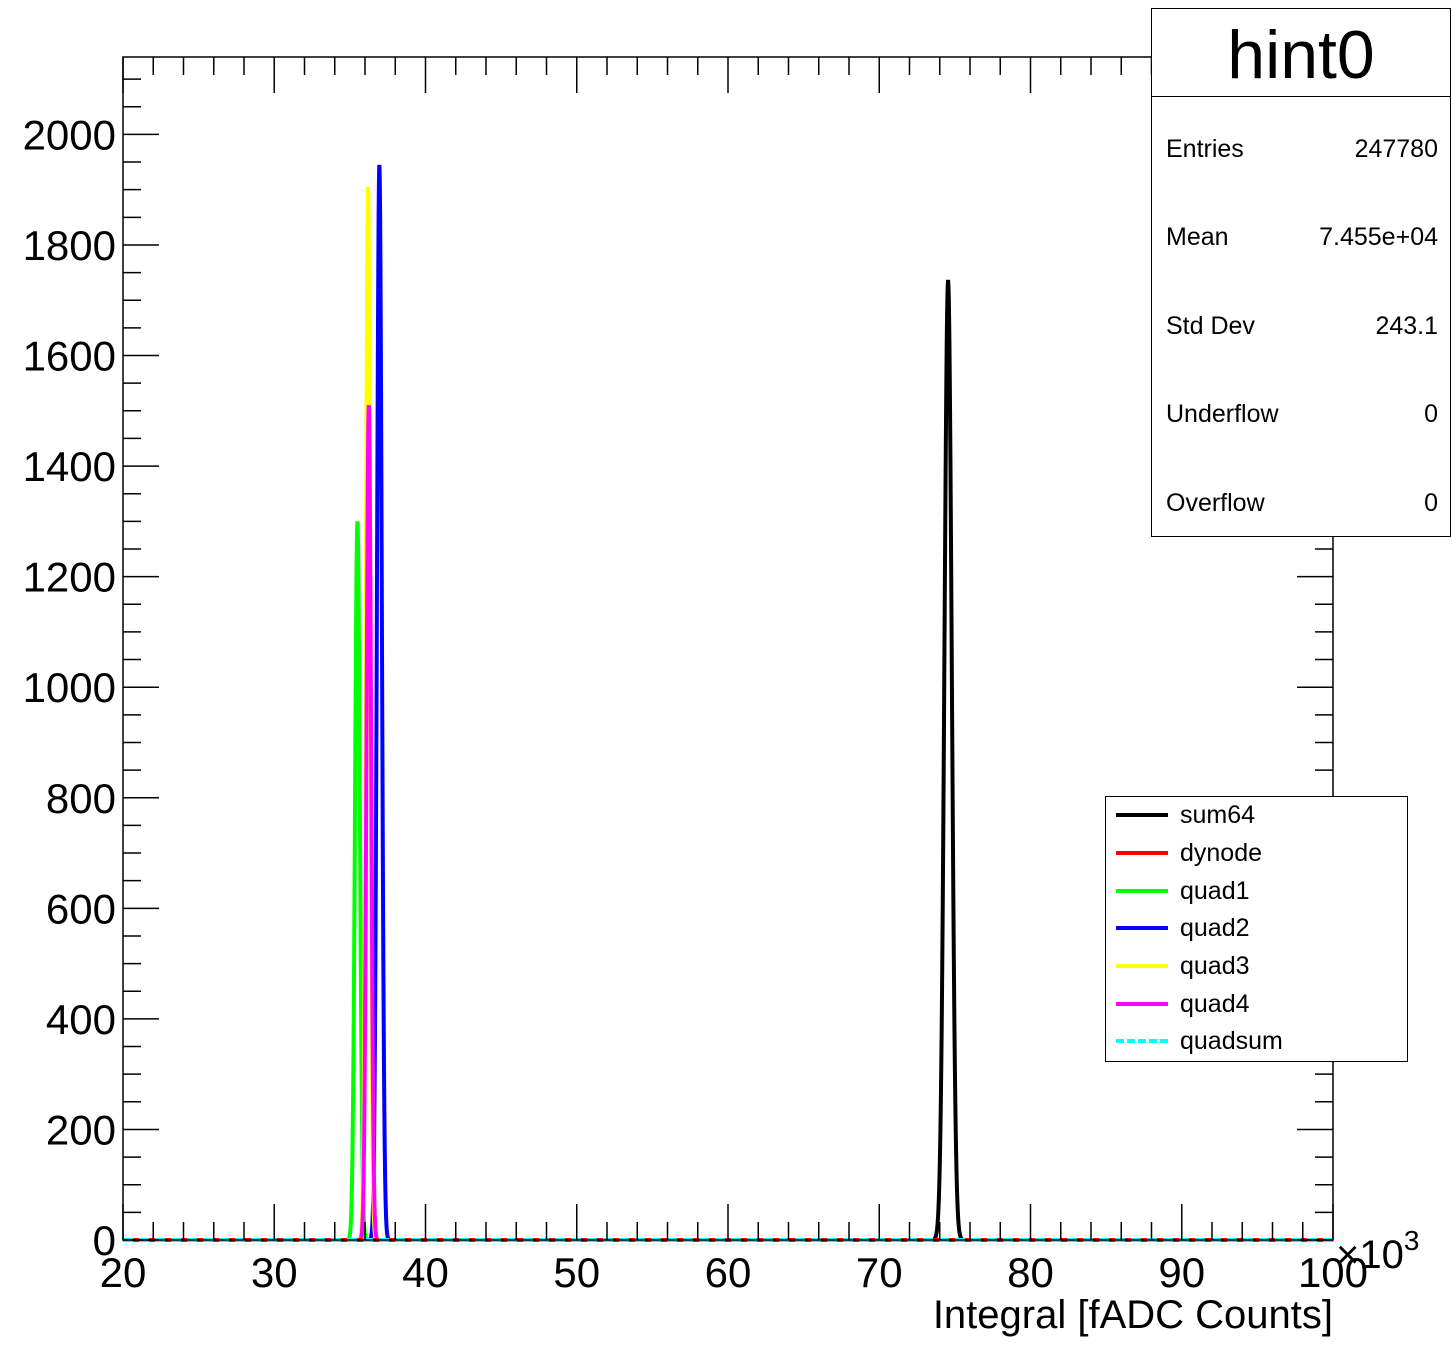  I want to click on x-tick-label: 80, so click(1030, 1272).